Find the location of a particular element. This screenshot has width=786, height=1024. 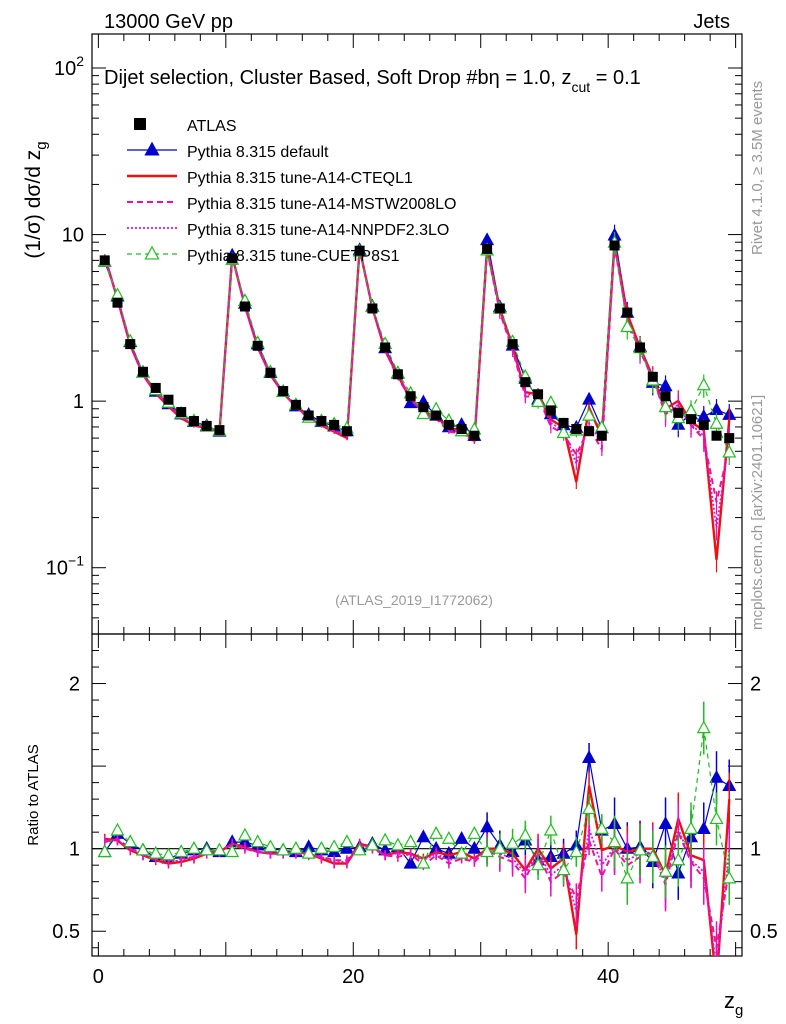

legend-label-cteql1: Pythia 8.315 tune-A14-CTEQL1 is located at coordinates (300, 178).